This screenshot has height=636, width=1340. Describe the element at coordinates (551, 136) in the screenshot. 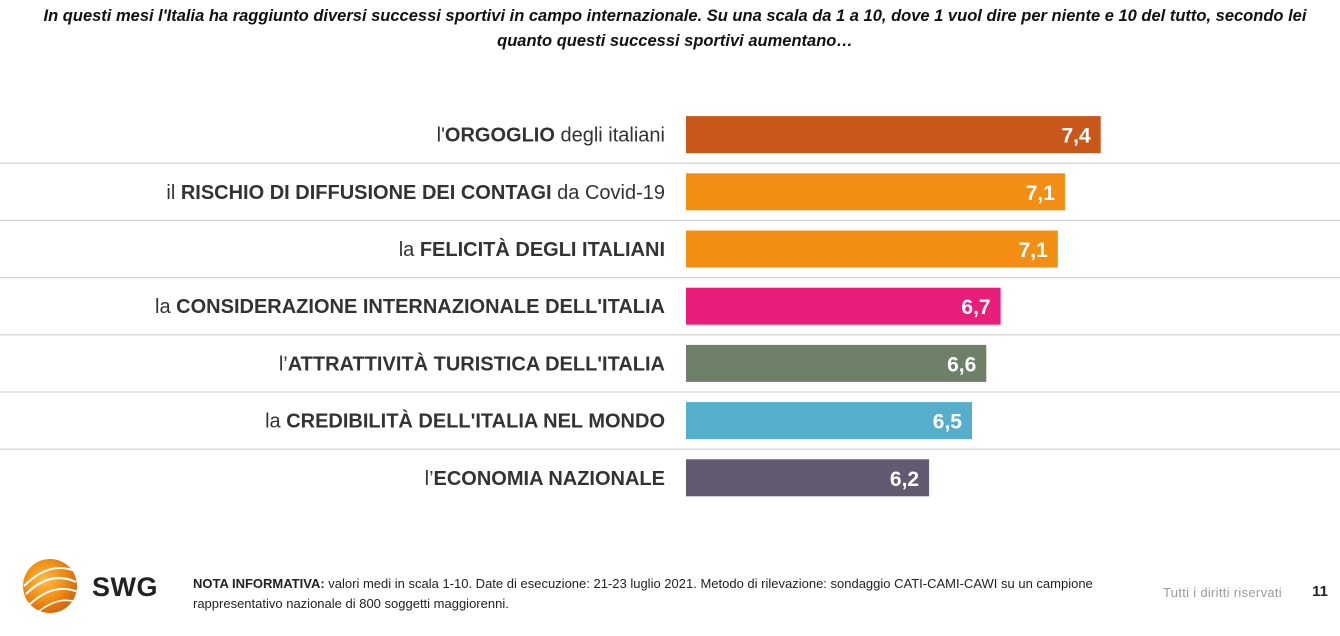

I see `category-label: l'ORGOGLIO degli italiani` at that location.